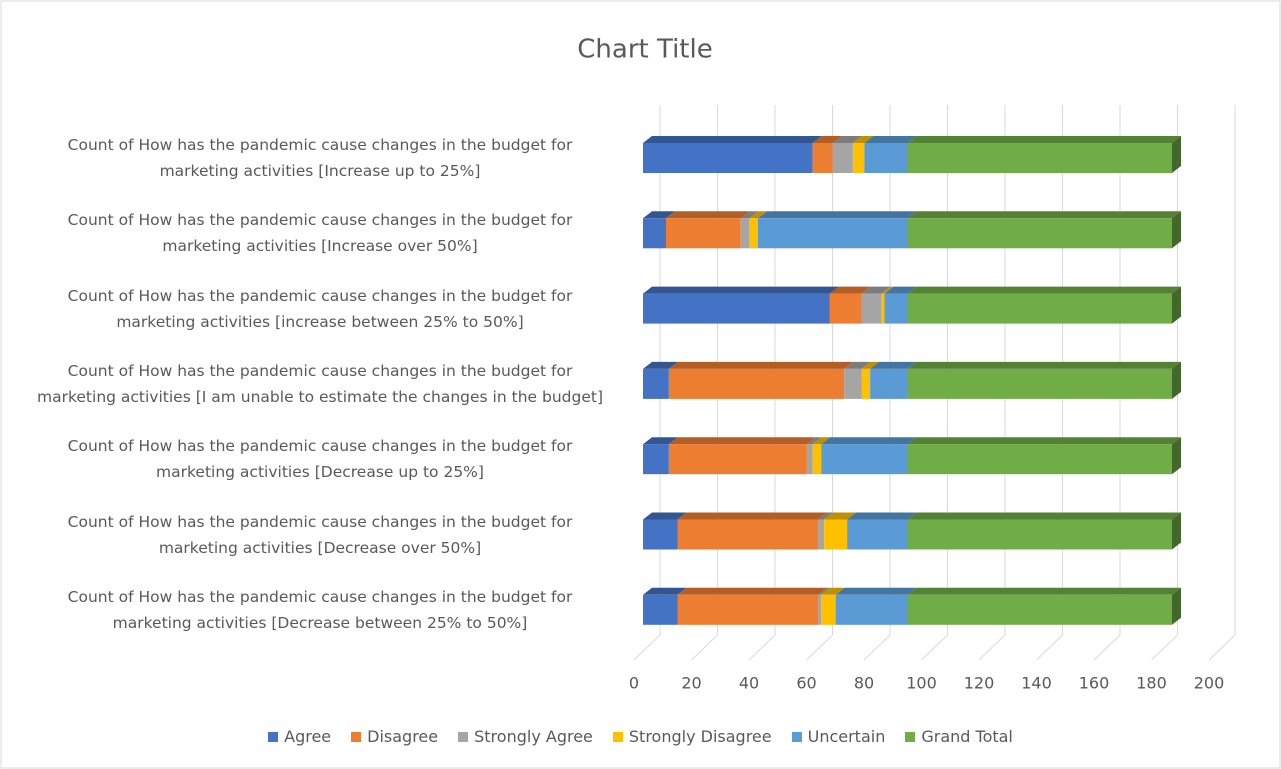  What do you see at coordinates (1036, 683) in the screenshot?
I see `x-tick-label: 140` at bounding box center [1036, 683].